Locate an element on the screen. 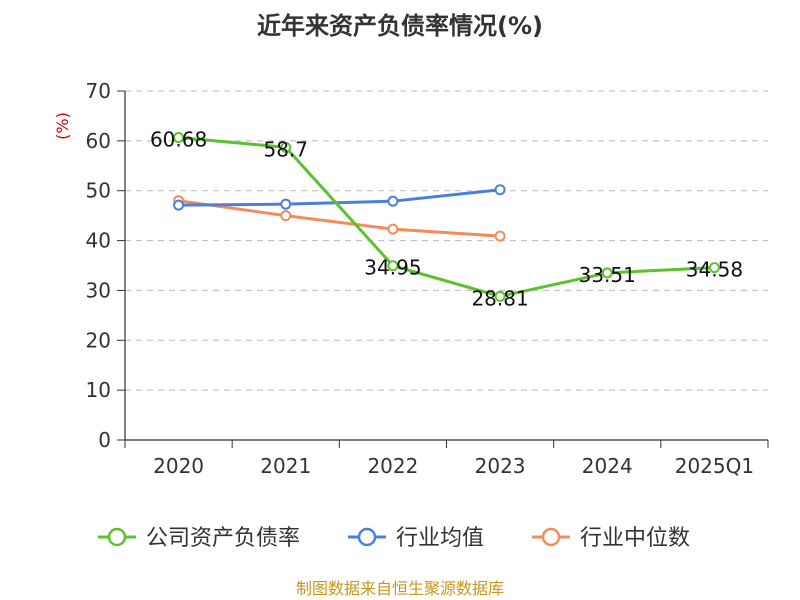 This screenshot has width=800, height=600. data-label: 58.7 is located at coordinates (285, 149).